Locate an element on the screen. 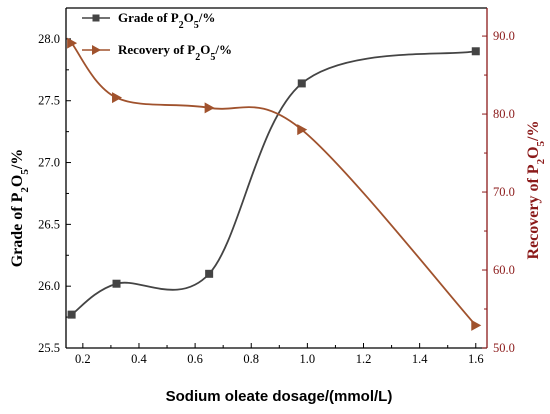 The image size is (550, 414). left-y-tick-label: 27.0 is located at coordinates (49, 163).